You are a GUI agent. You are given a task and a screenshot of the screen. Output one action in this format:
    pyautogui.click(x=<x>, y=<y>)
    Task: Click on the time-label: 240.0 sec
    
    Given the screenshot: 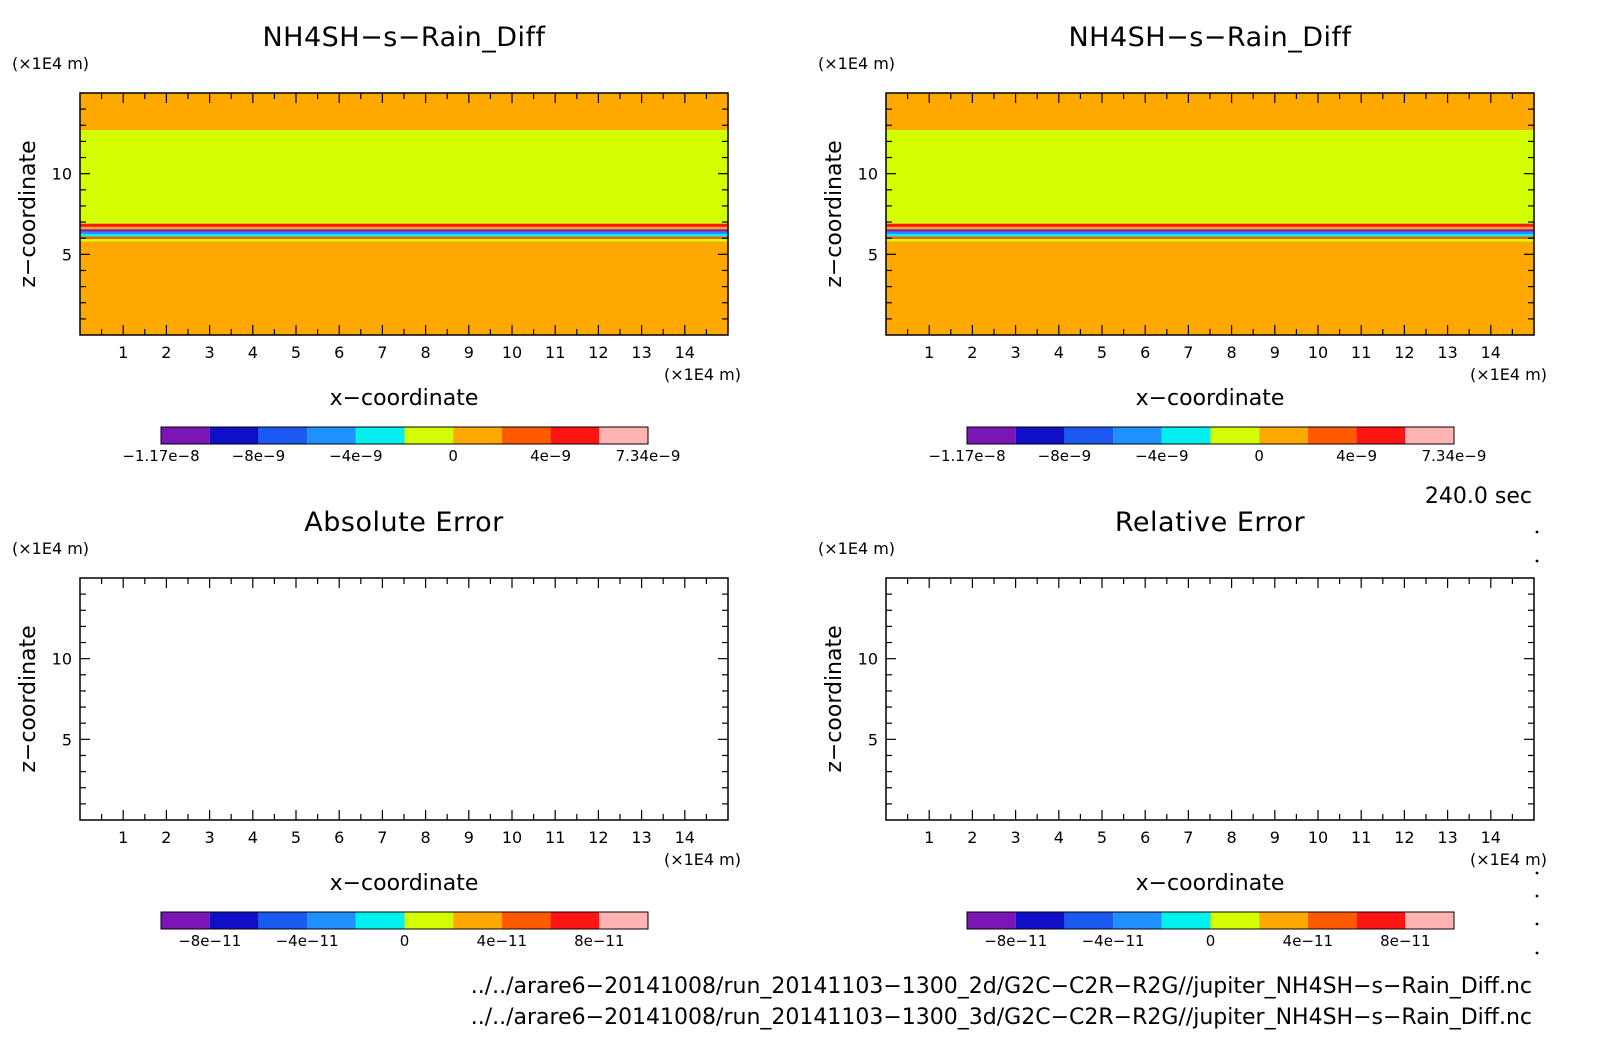 What is the action you would take?
    pyautogui.click(x=1478, y=496)
    